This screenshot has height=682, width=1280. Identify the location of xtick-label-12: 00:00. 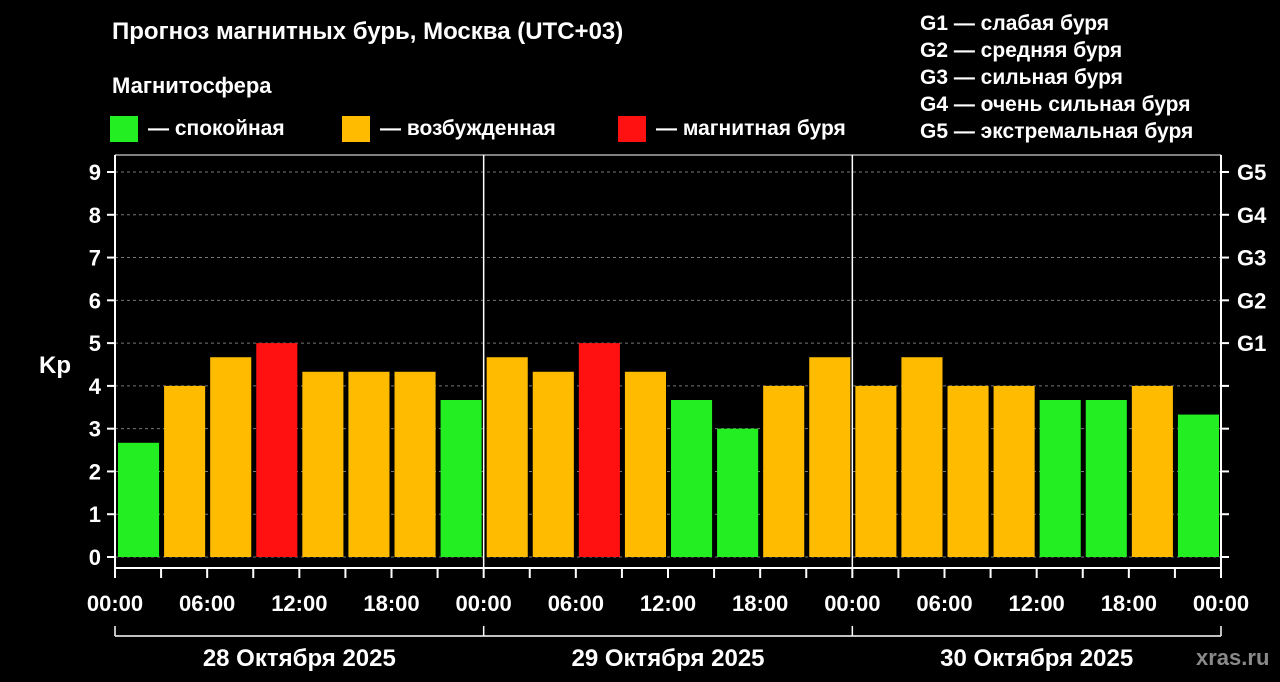
(1221, 603).